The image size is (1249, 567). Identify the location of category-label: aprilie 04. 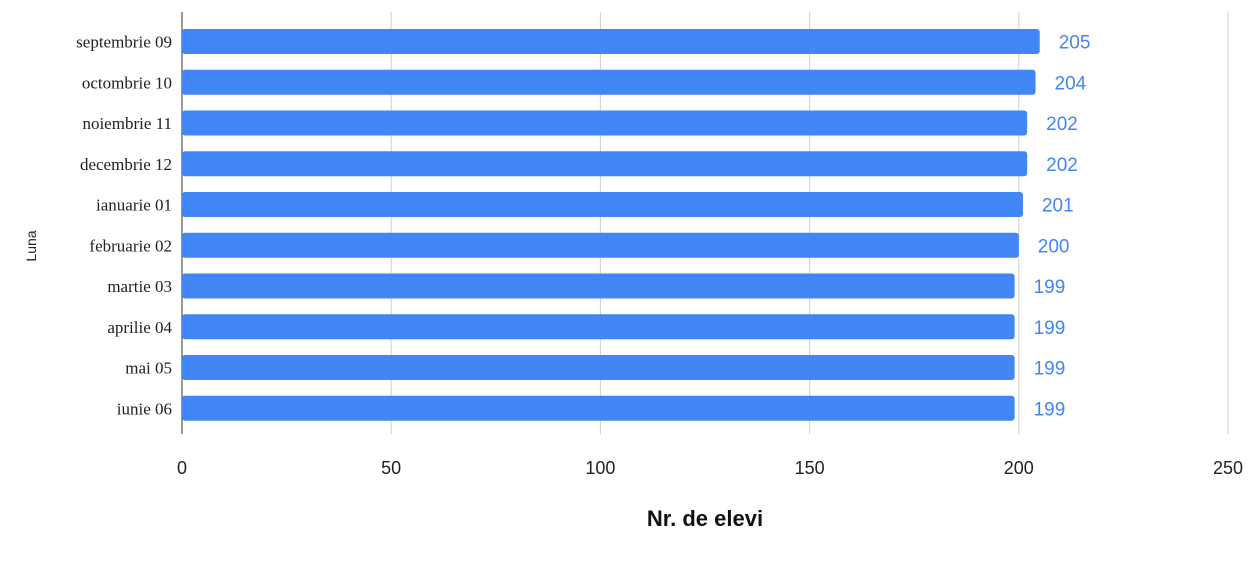
(139, 327).